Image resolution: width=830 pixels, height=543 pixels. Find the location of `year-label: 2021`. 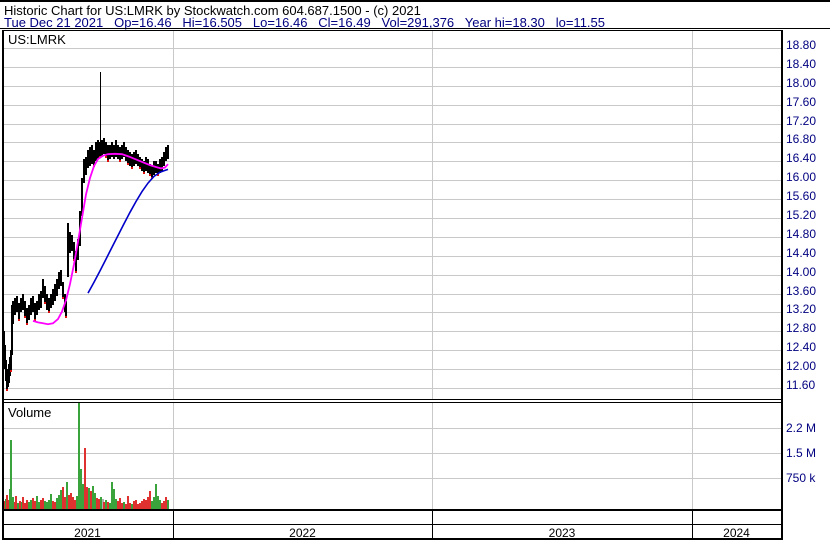

year-label: 2021 is located at coordinates (87, 533).